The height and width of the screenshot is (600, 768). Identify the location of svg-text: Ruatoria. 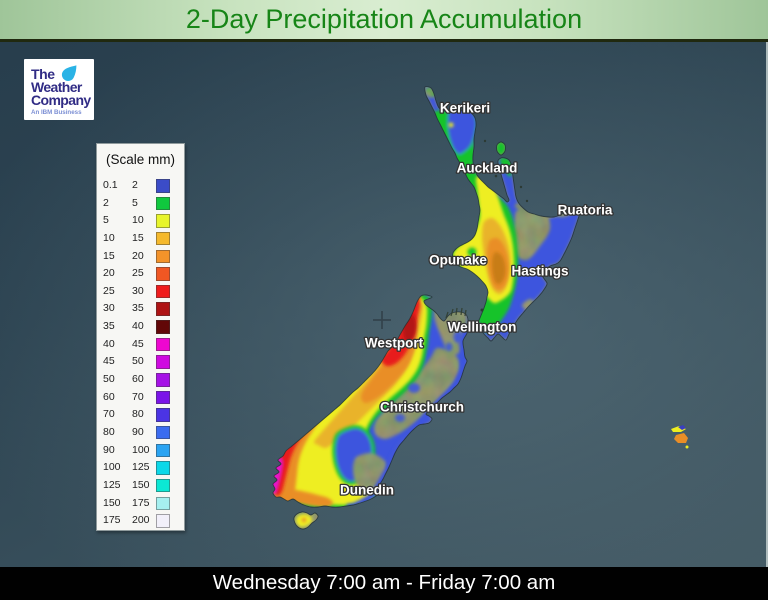
(585, 210).